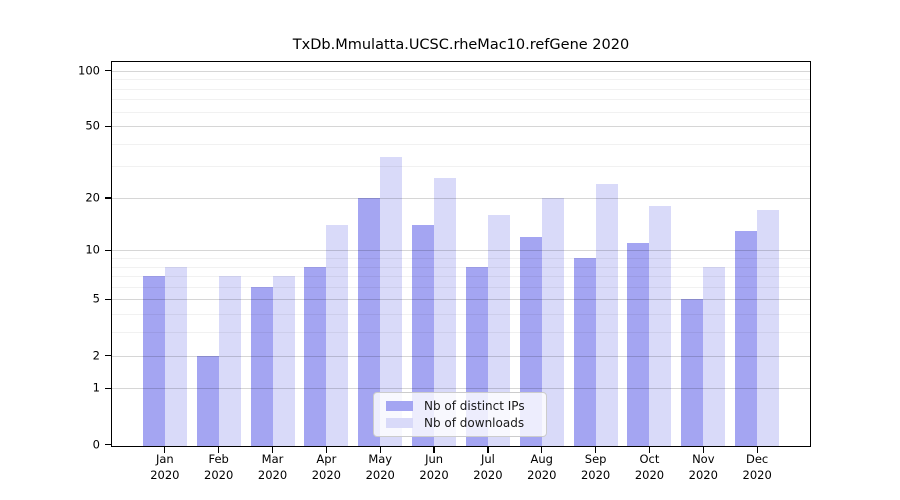 This screenshot has width=900, height=500. I want to click on x-tick-month: Oct, so click(649, 459).